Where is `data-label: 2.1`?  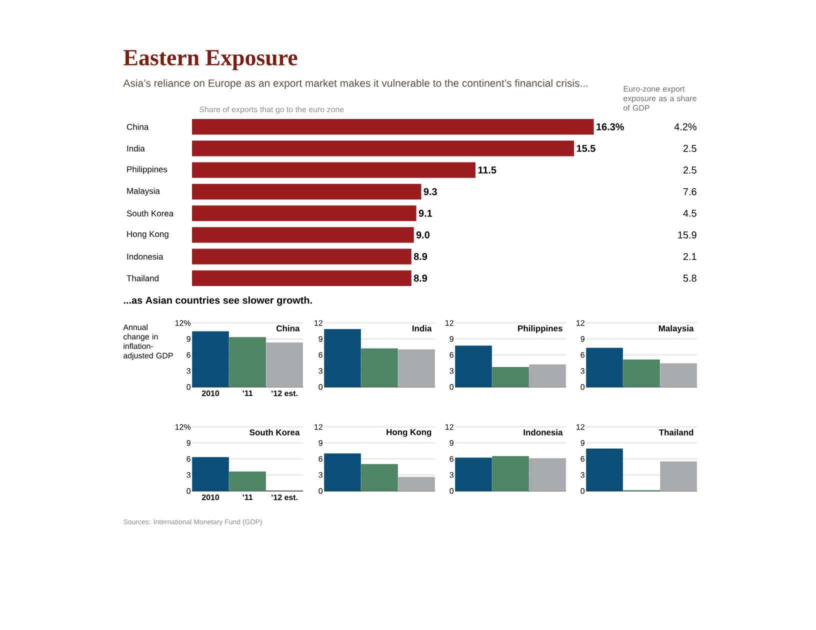 data-label: 2.1 is located at coordinates (689, 256).